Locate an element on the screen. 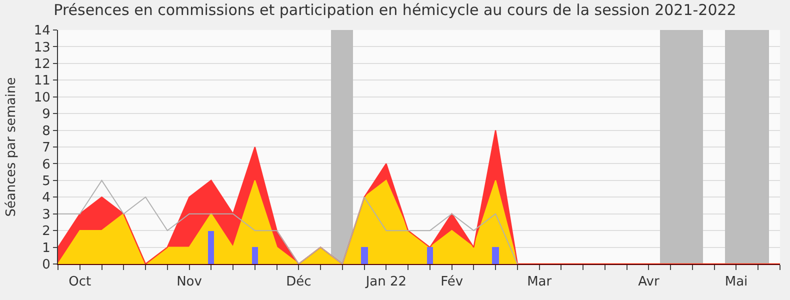  y-axis-title: Séances par semaine is located at coordinates (11, 147).